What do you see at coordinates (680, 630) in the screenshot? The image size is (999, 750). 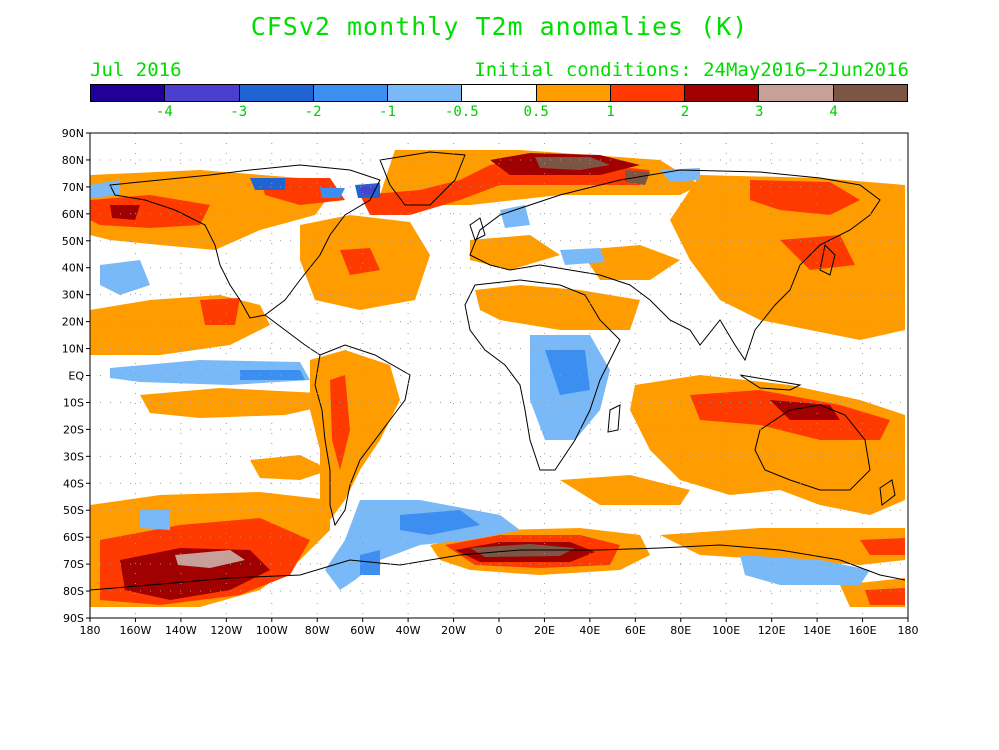 I see `longitude-label: 80E` at bounding box center [680, 630].